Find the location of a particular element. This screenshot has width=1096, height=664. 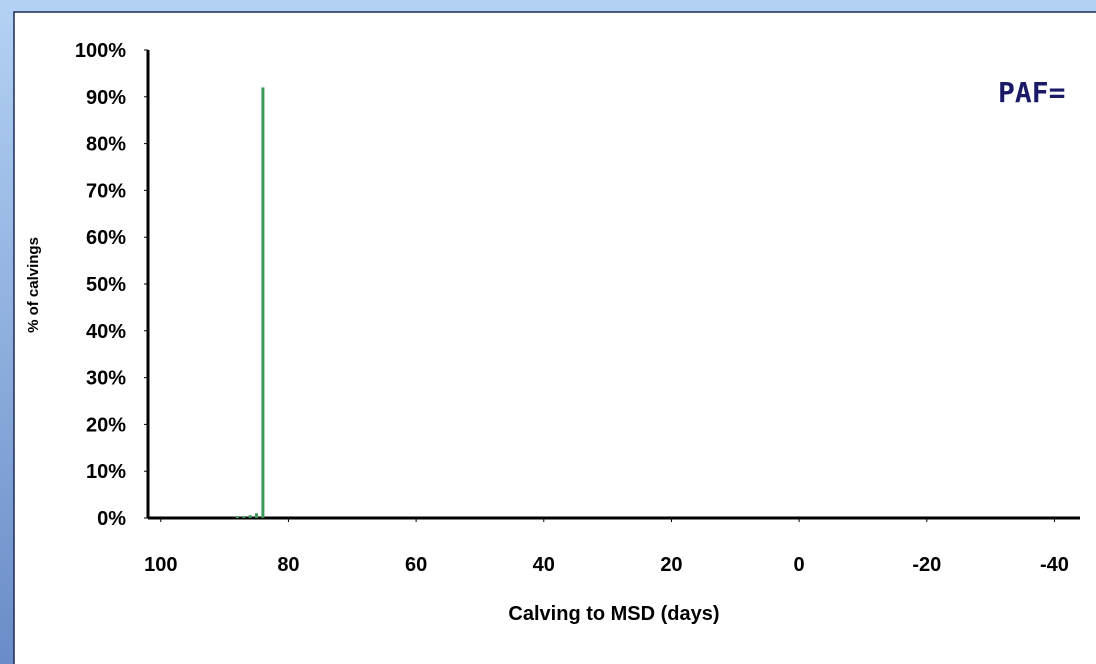

x-tick-label: -40 is located at coordinates (1054, 565).